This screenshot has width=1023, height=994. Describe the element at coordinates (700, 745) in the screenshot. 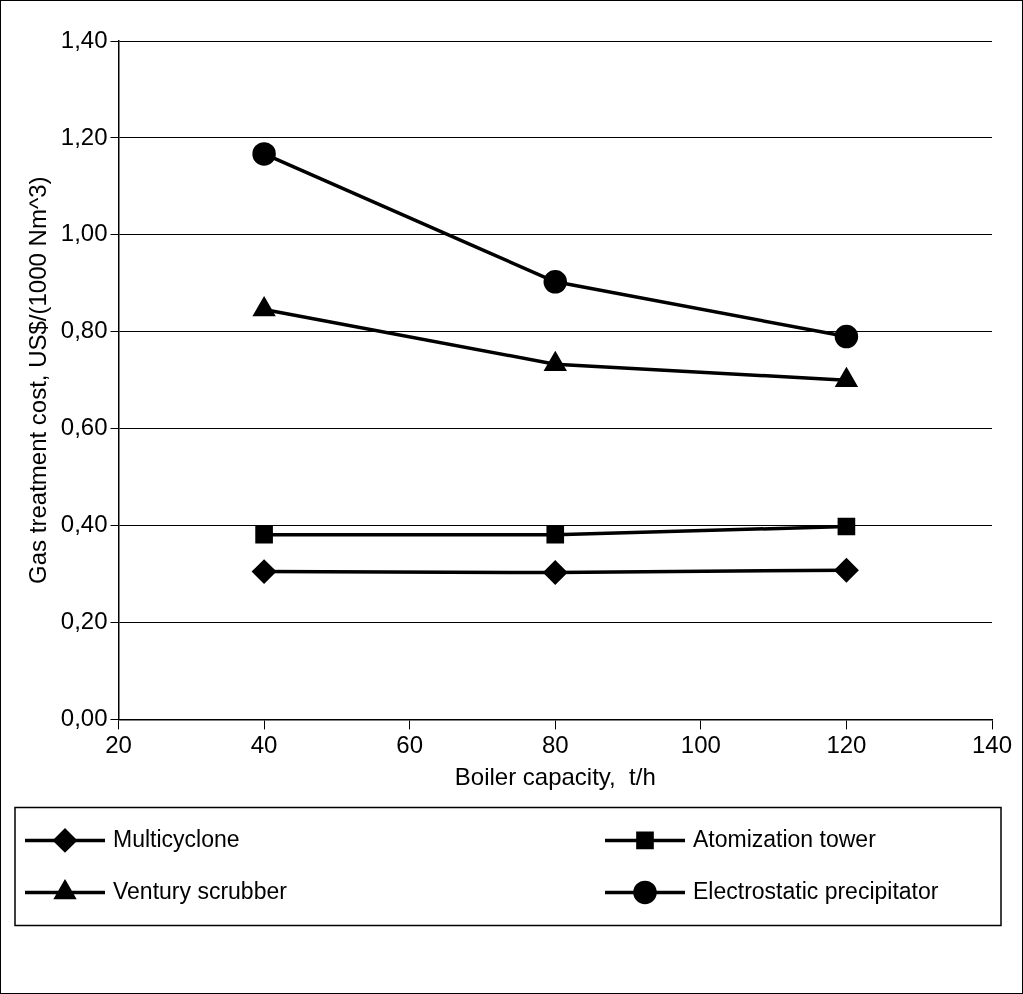

I see `x-tick-label: 100` at that location.